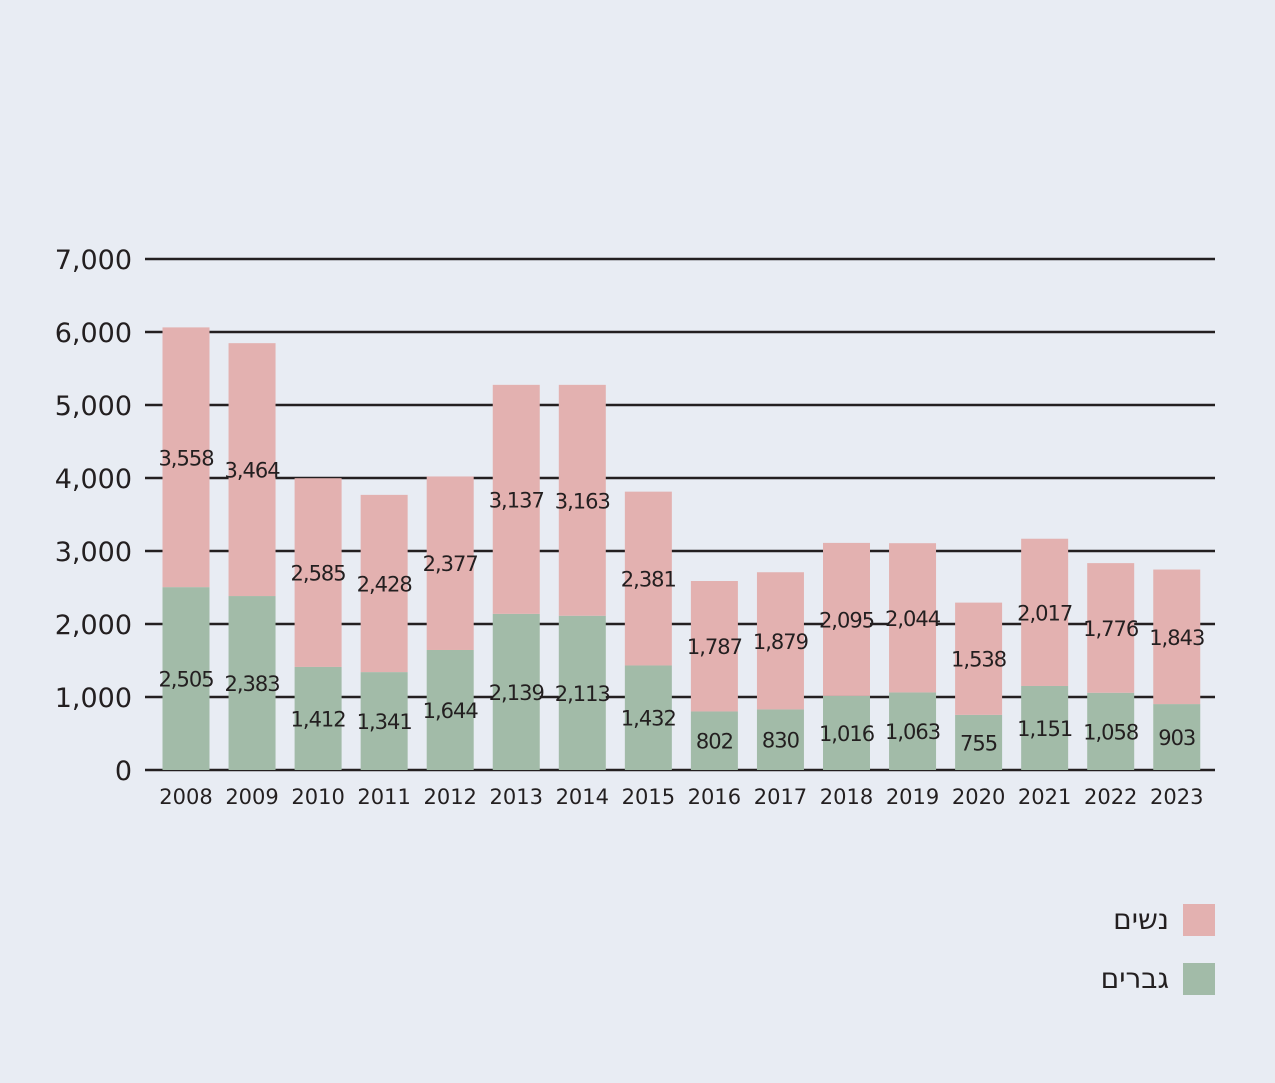 This screenshot has height=1083, width=1275. I want to click on x-tick-label: 2012, so click(449, 797).